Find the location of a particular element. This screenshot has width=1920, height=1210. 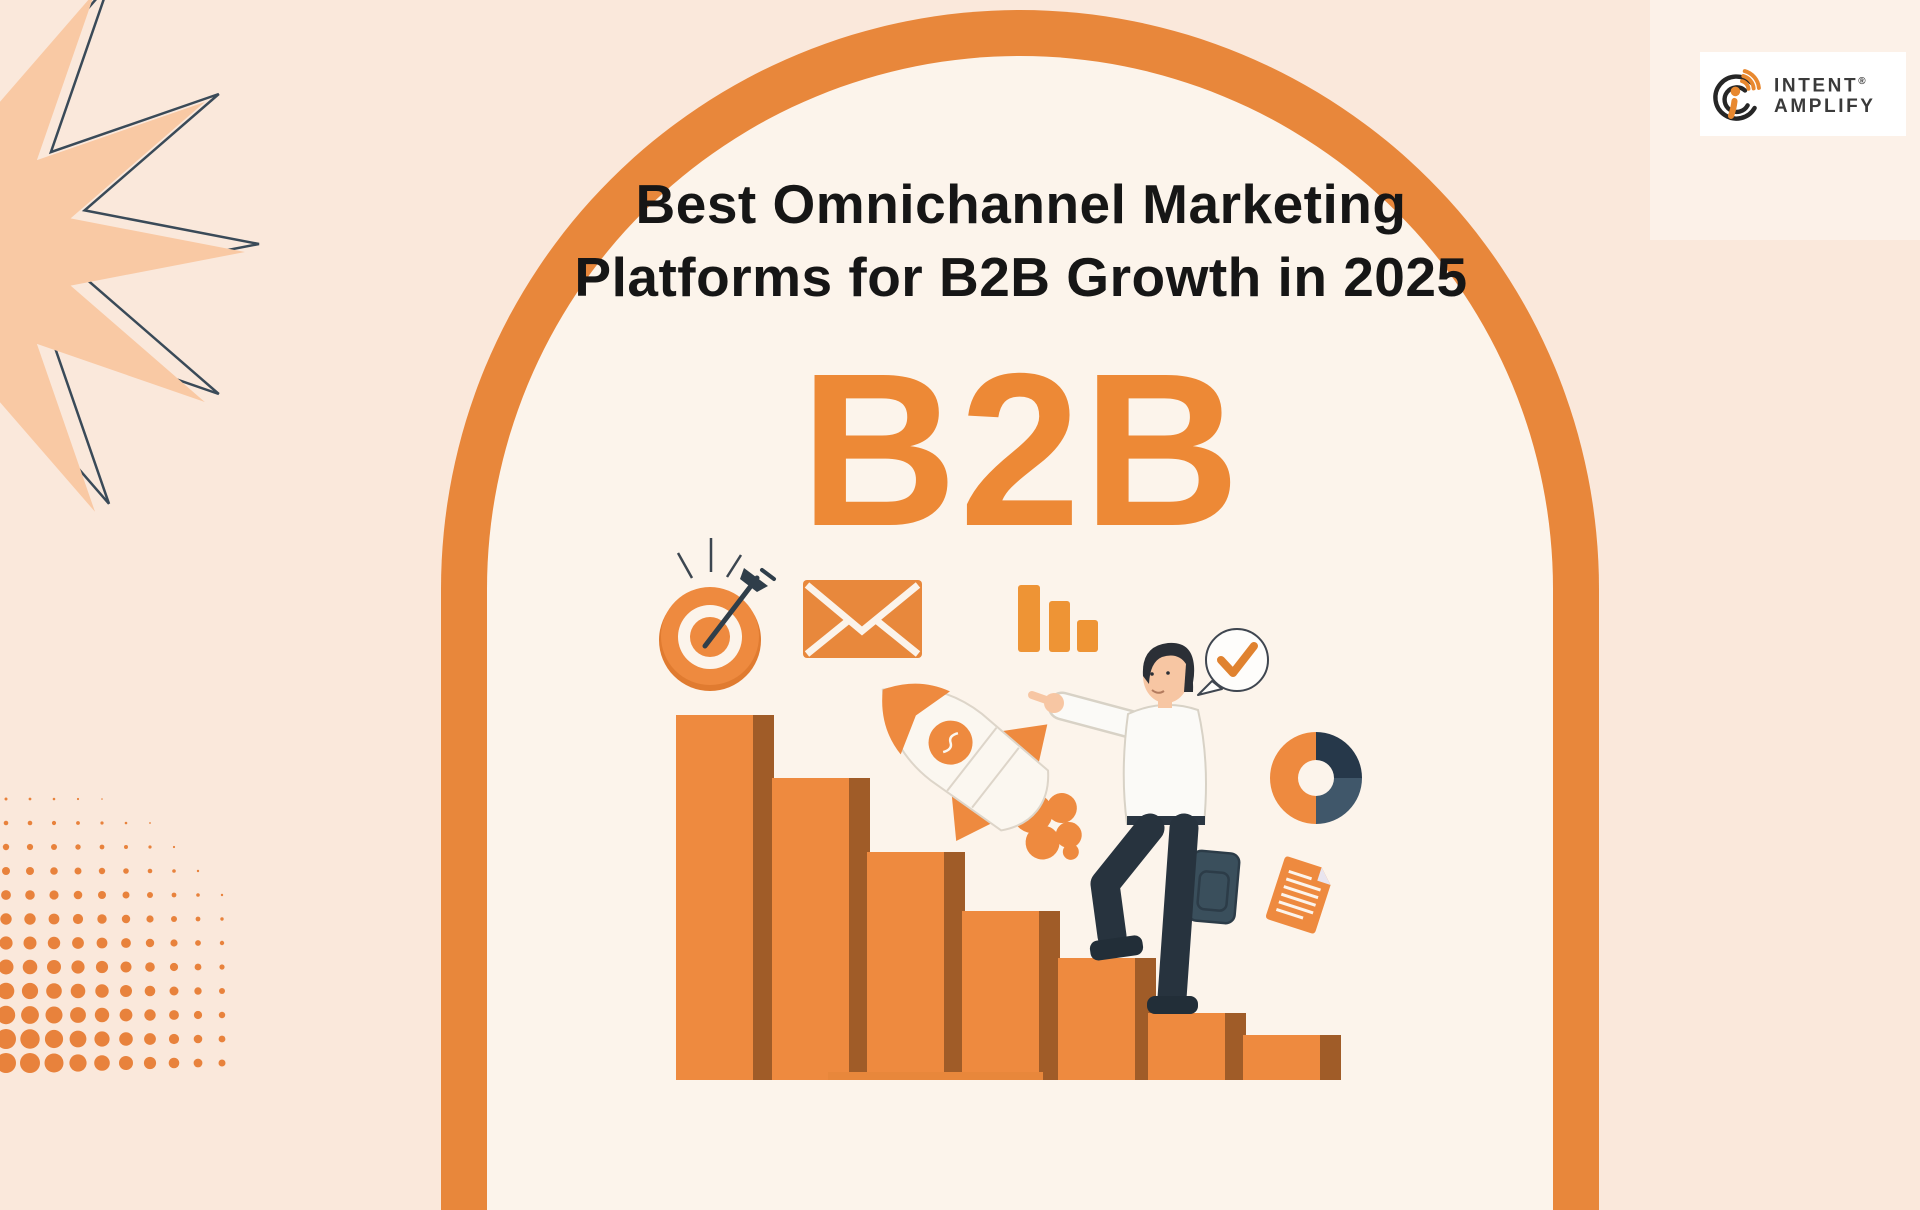

b2b-headline: B2B is located at coordinates (1021, 450).